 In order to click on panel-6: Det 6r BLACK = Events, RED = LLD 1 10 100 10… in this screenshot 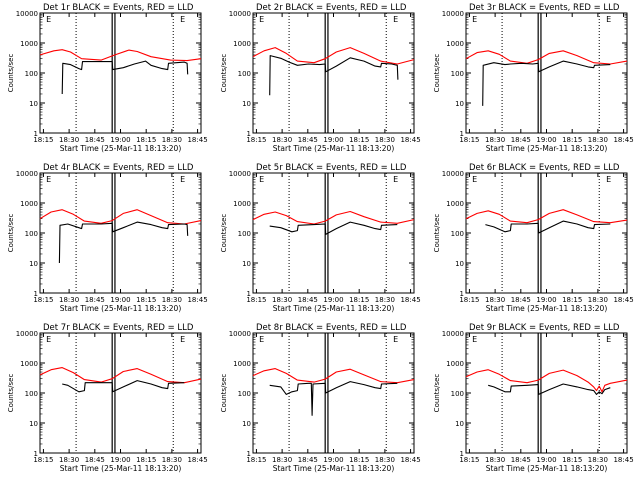, I will do `click(533, 238)`.